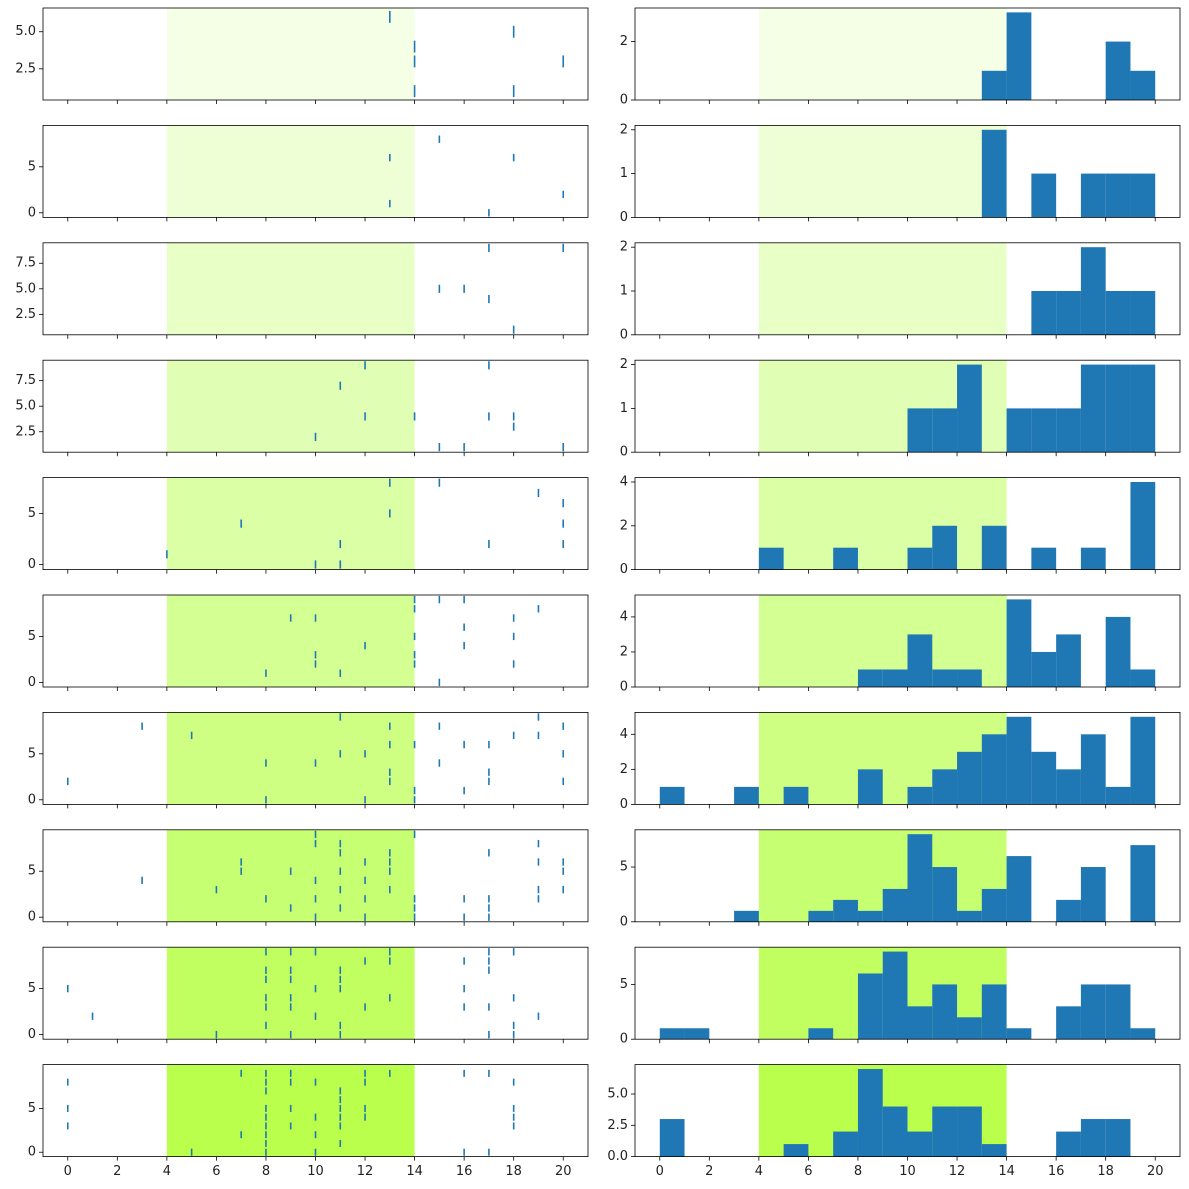 The image size is (1189, 1189). What do you see at coordinates (266, 1171) in the screenshot?
I see `x-tick-label: 8` at bounding box center [266, 1171].